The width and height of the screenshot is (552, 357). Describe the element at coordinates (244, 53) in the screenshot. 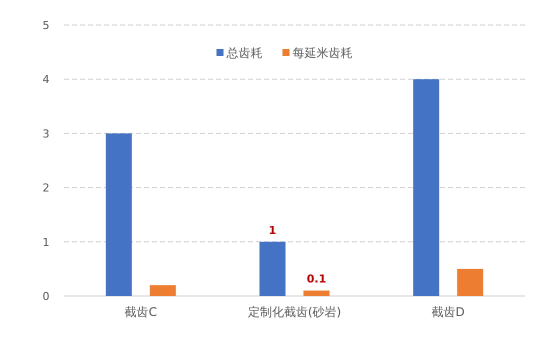

I see `legend-label: 总齿耗` at that location.